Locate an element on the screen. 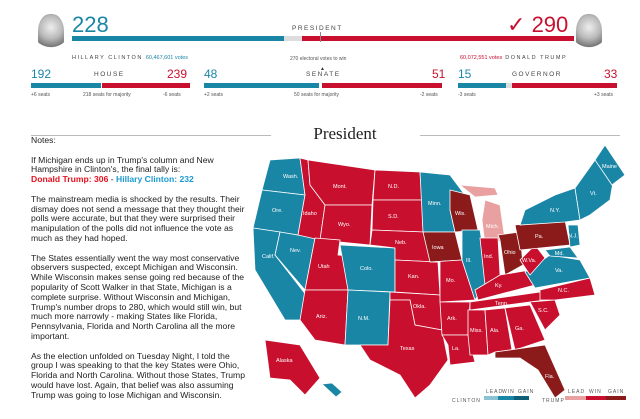 The image size is (640, 419). state-ky is located at coordinates (505, 285).